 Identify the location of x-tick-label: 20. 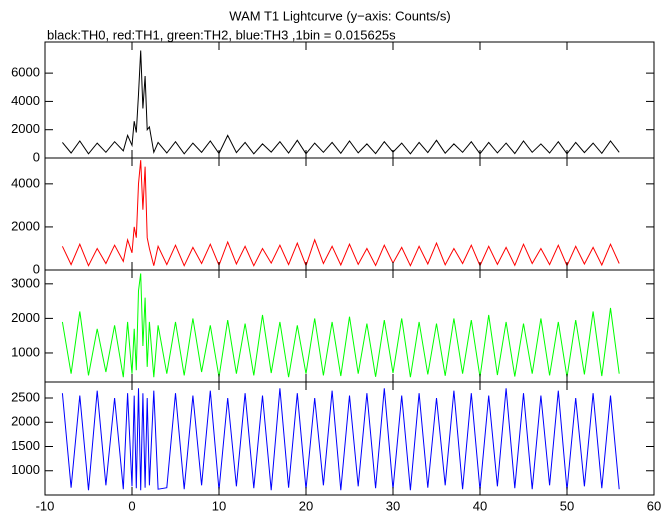
(306, 505).